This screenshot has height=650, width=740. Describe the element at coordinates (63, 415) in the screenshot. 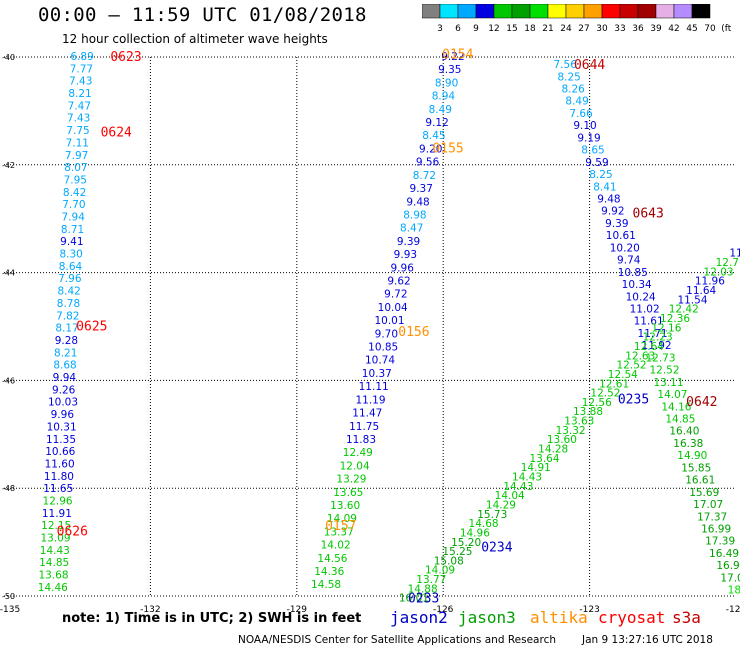

I see `wave-height-value: 9.96` at that location.